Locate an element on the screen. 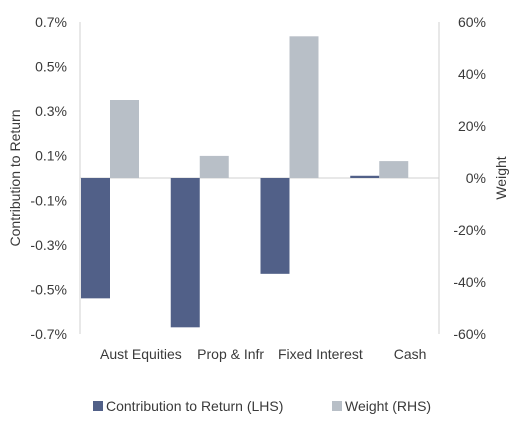 Image resolution: width=518 pixels, height=423 pixels. right-axis-ticks: 60% 40% 20% 0% -20% -40% -60% is located at coordinates (469, 178).